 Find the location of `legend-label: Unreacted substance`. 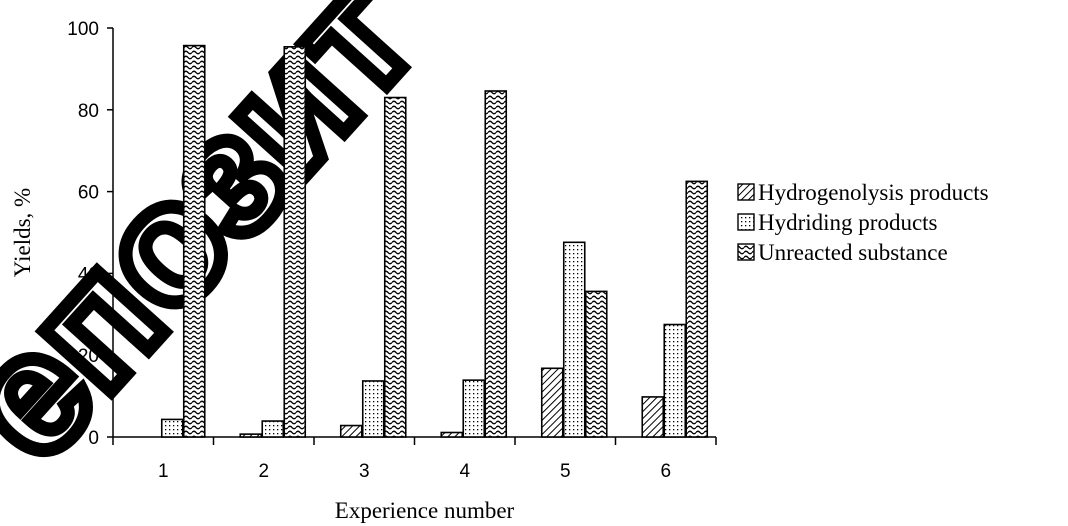

legend-label: Unreacted substance is located at coordinates (853, 252).